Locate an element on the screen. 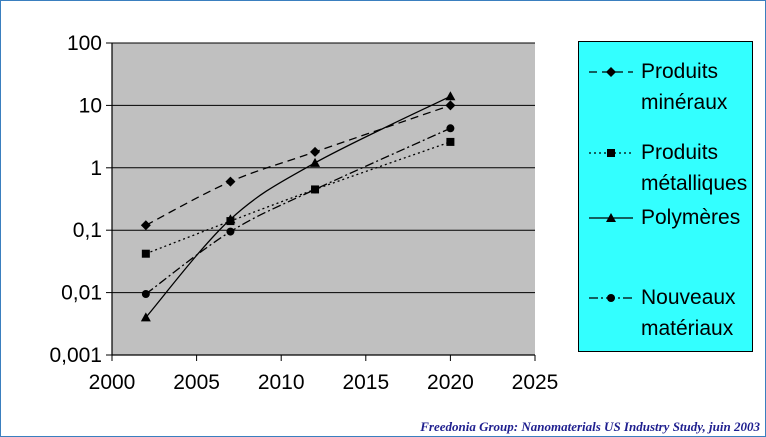 The height and width of the screenshot is (437, 766). legend-label: Polymères is located at coordinates (691, 217).